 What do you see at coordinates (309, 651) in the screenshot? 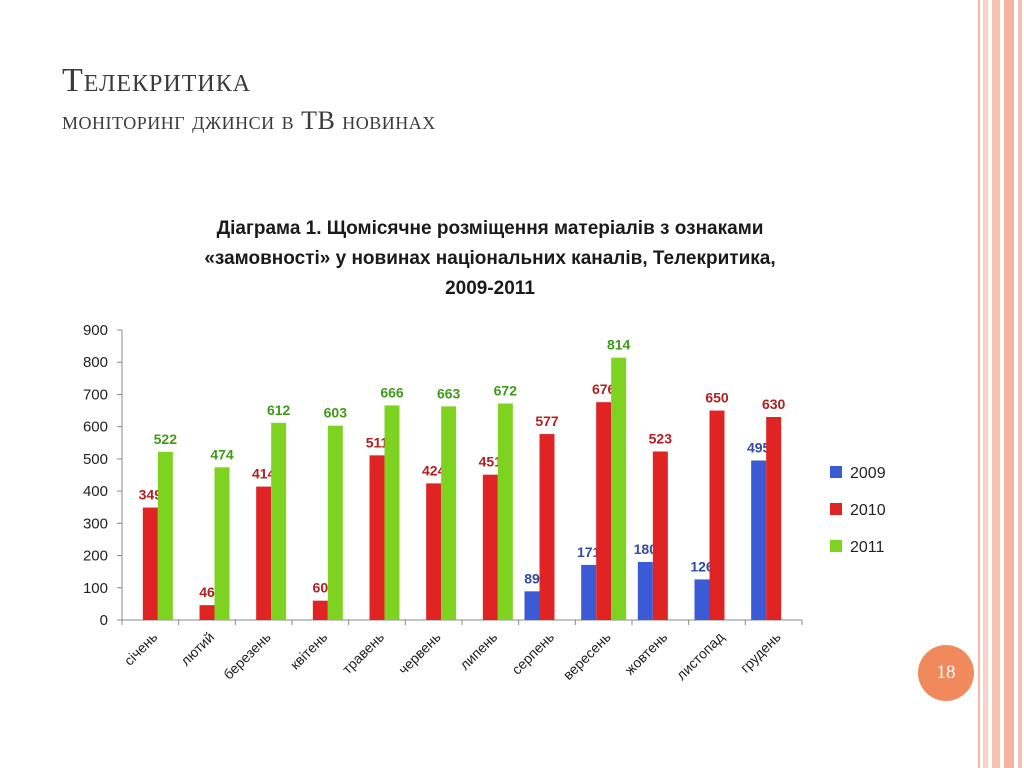
I see `x-tick-label: квітень` at bounding box center [309, 651].